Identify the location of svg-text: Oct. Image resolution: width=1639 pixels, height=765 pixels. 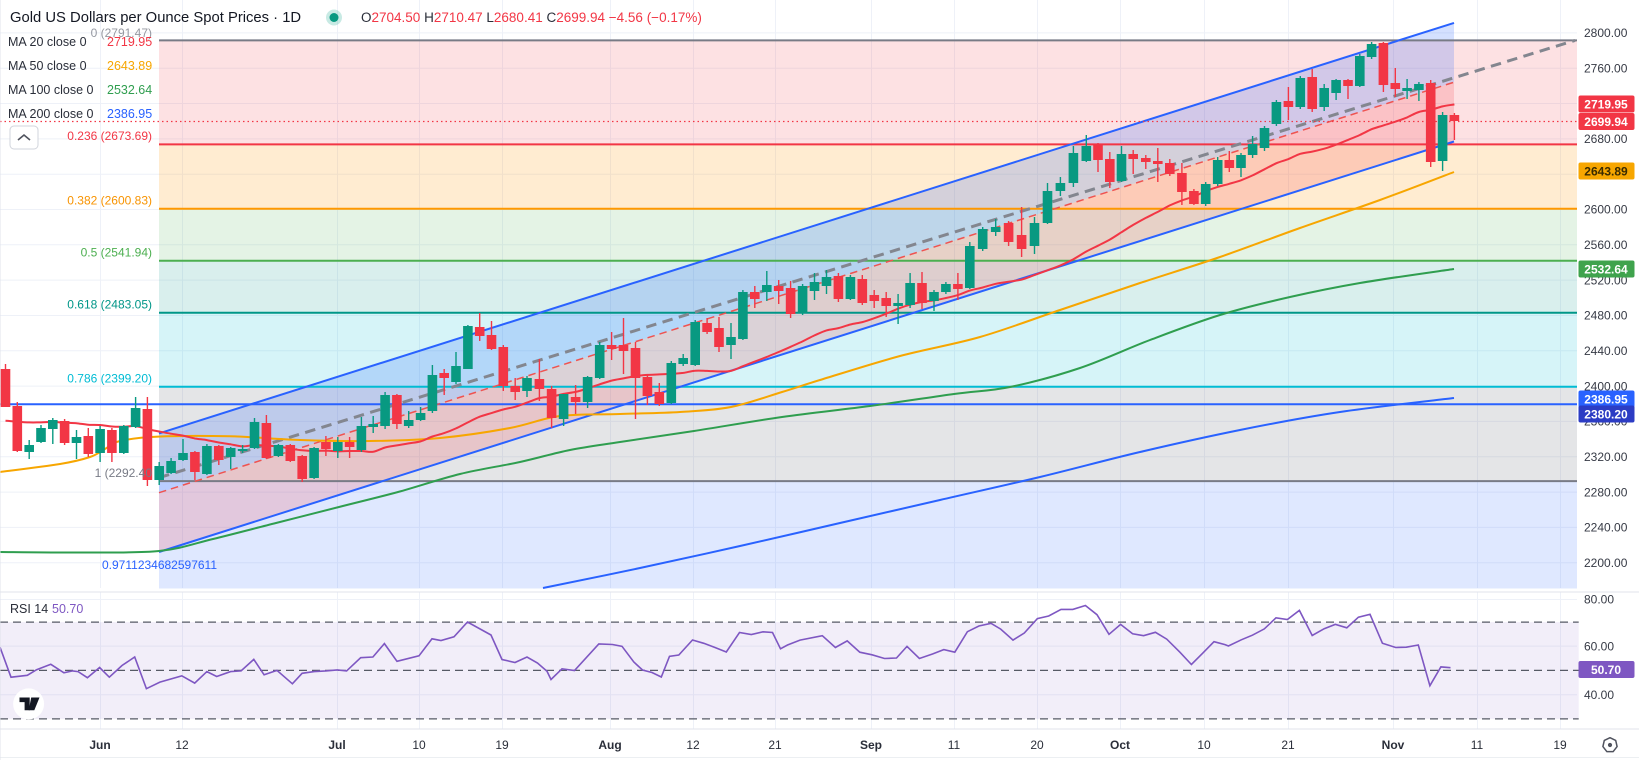
(1120, 745).